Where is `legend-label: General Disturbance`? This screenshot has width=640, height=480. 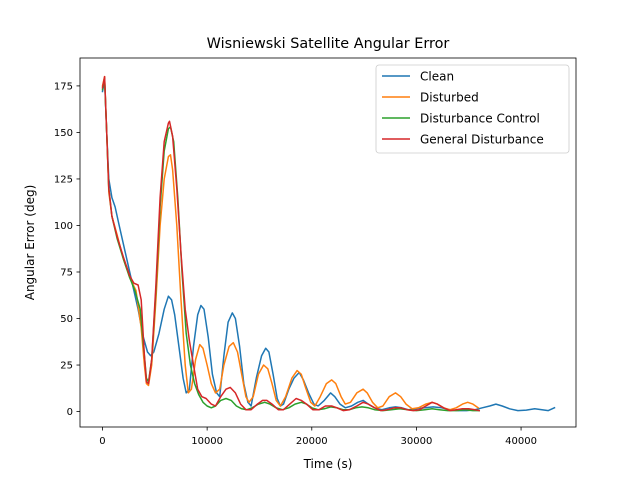 legend-label: General Disturbance is located at coordinates (482, 140).